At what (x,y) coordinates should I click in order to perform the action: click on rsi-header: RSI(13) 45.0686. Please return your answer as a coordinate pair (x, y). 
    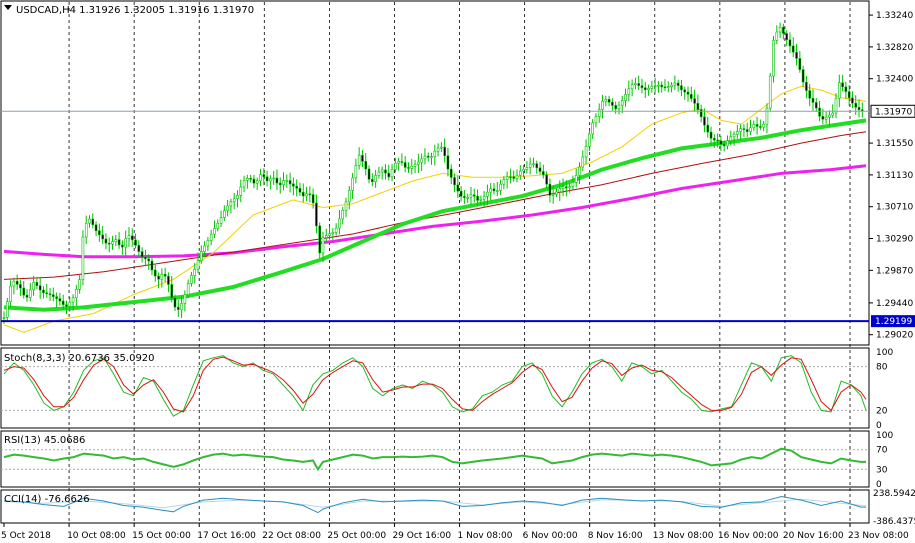
    Looking at the image, I should click on (44, 440).